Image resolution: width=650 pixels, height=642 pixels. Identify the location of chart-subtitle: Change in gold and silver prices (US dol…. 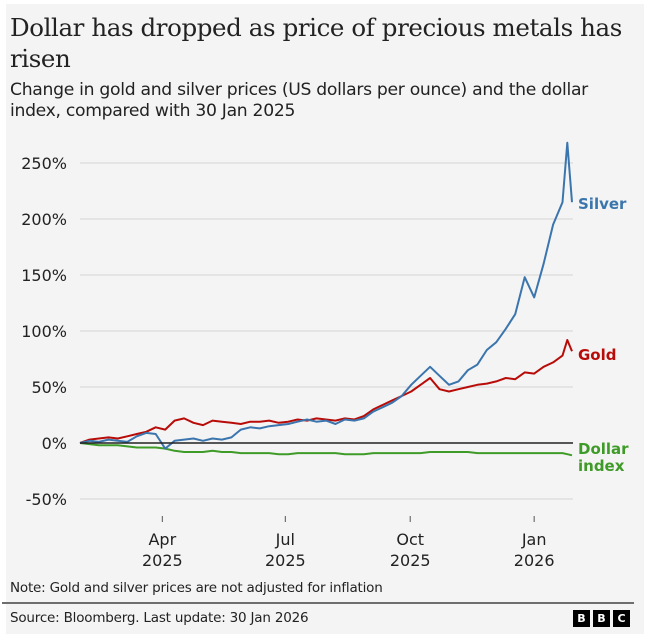
(299, 100).